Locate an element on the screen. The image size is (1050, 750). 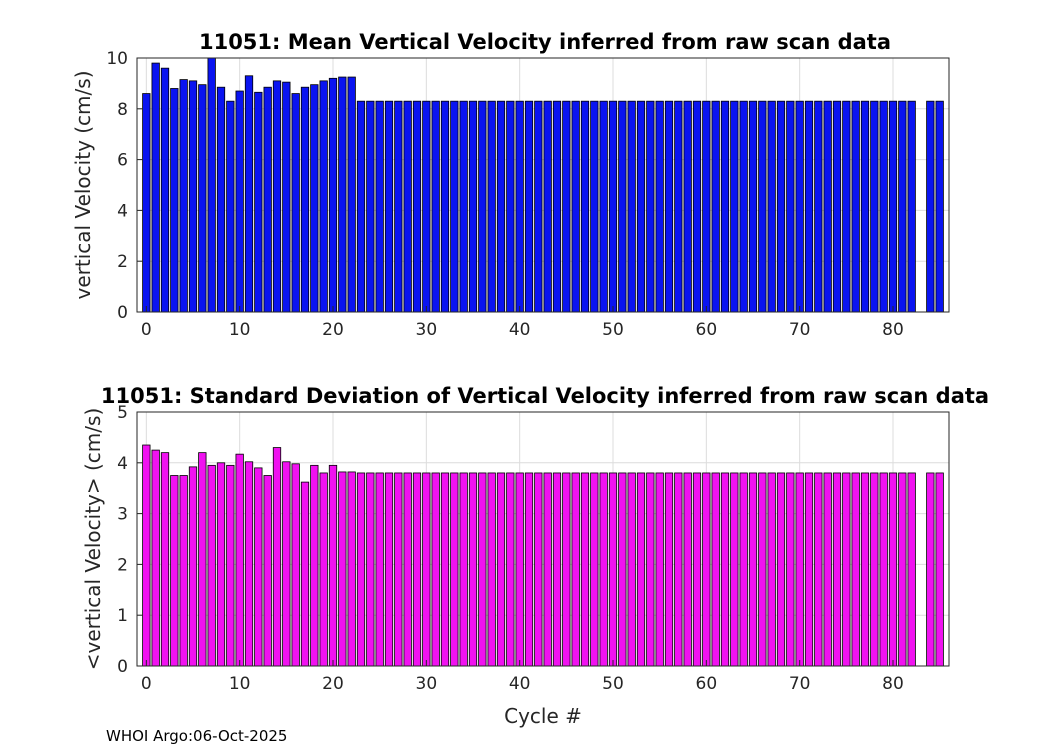
y-axis-label: <vertical Velocity> (cm/s) is located at coordinates (93, 539).